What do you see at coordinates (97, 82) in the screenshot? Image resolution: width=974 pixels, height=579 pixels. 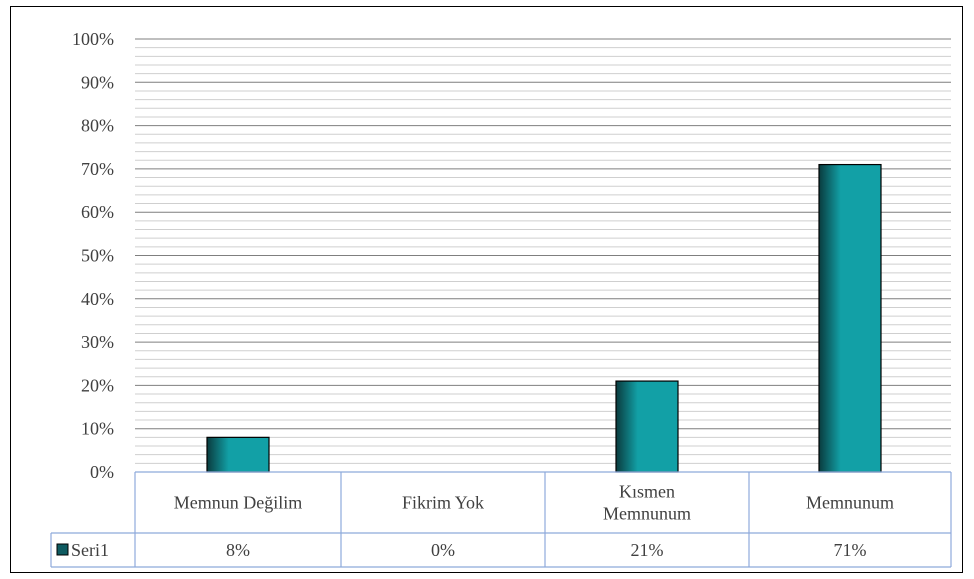 I see `y-tick-label: 90%` at bounding box center [97, 82].